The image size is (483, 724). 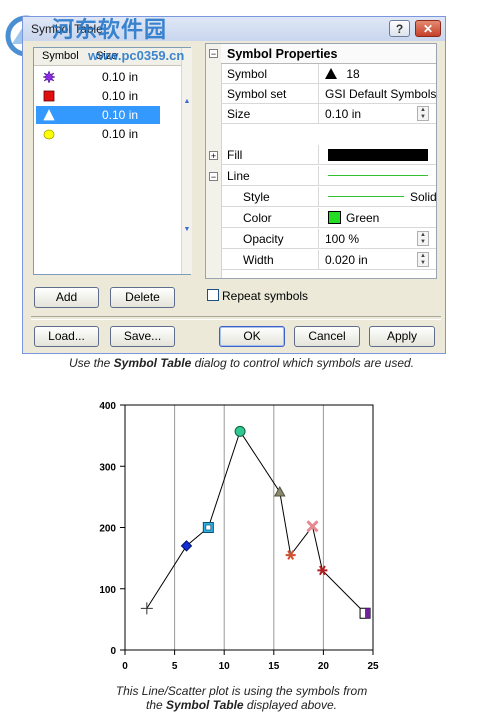 I want to click on y-tick-label: 0, so click(x=113, y=651).